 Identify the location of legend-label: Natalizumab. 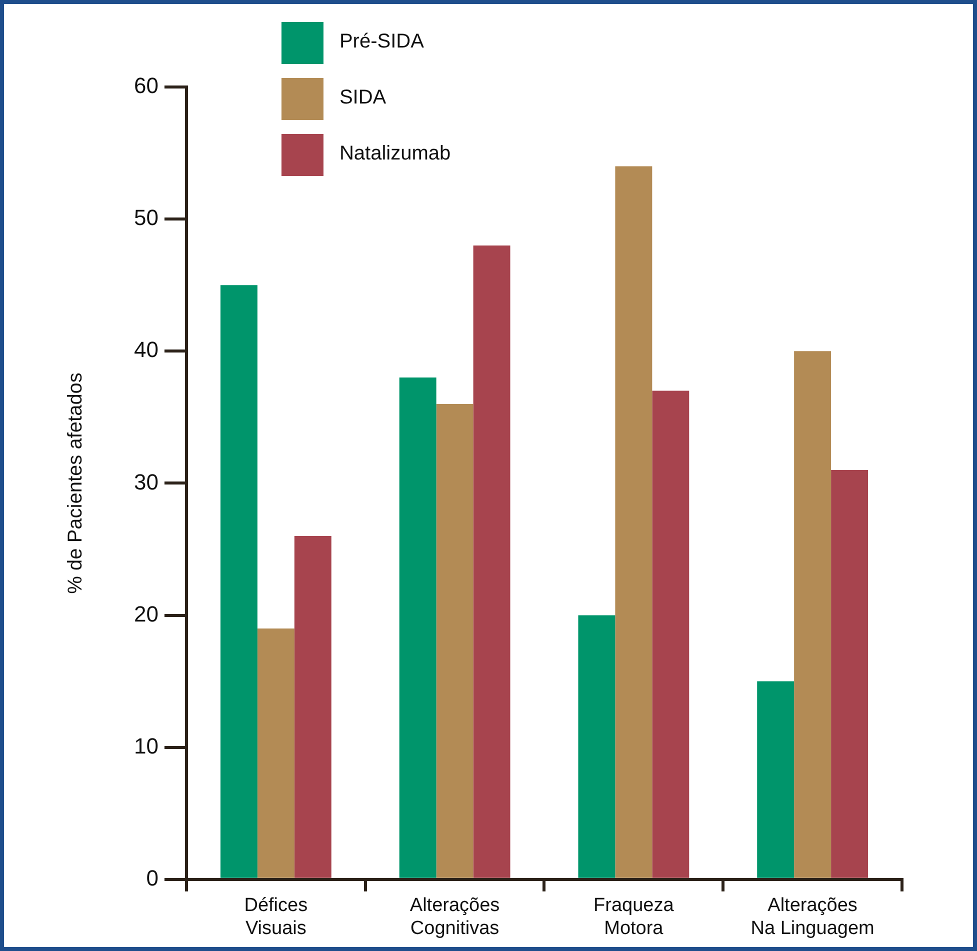
(395, 153).